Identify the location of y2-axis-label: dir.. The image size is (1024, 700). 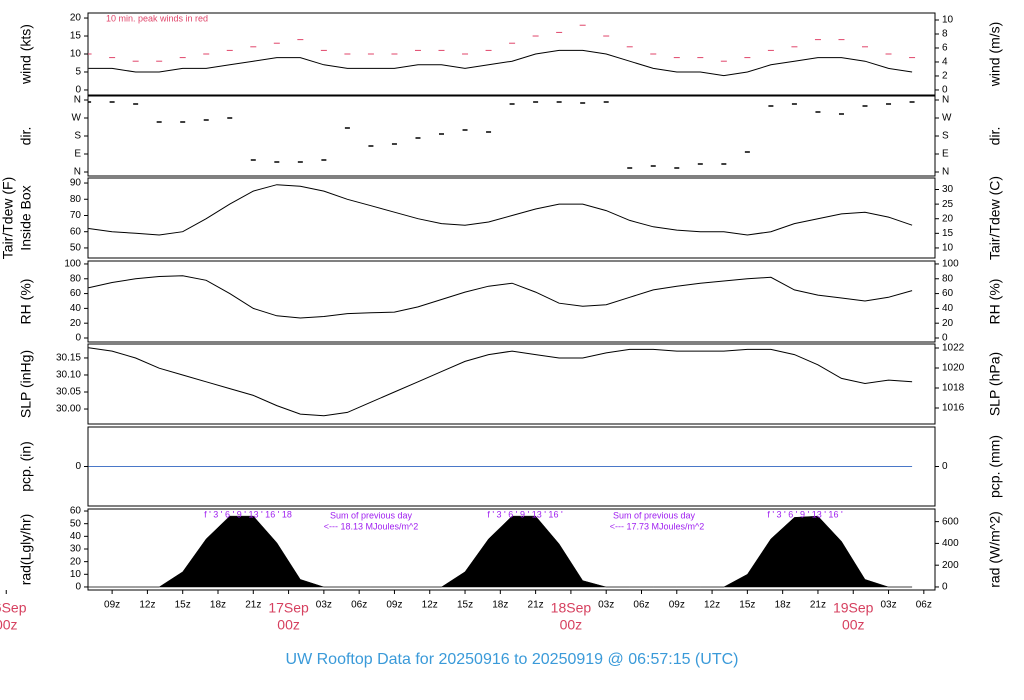
(995, 136).